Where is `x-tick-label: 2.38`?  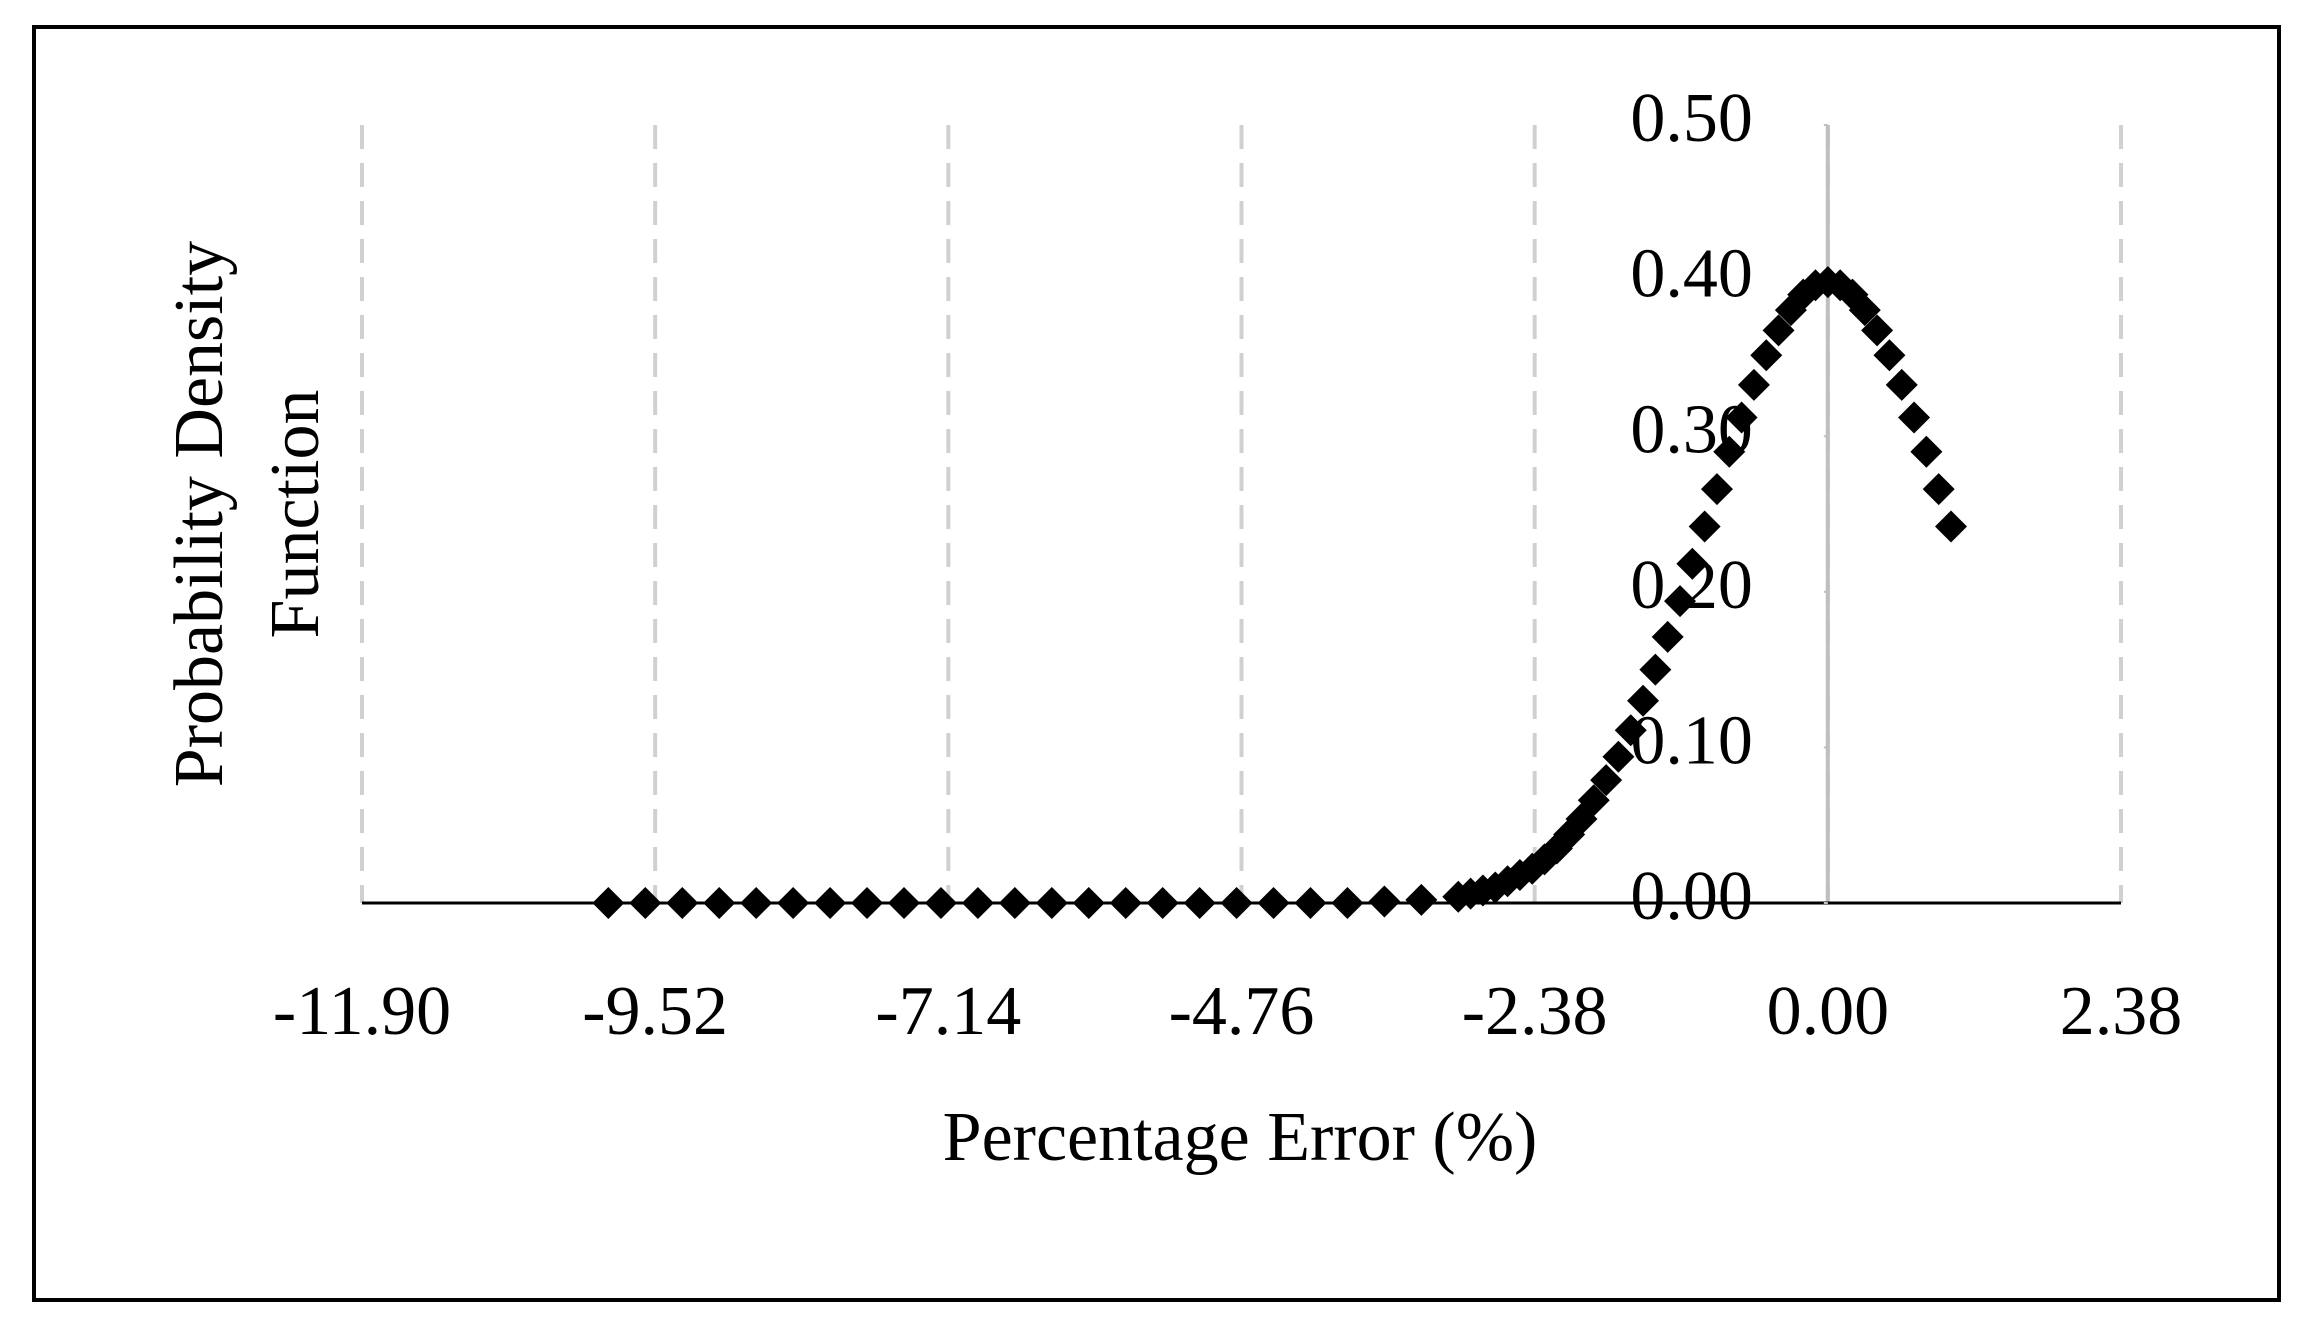
x-tick-label: 2.38 is located at coordinates (2121, 1011).